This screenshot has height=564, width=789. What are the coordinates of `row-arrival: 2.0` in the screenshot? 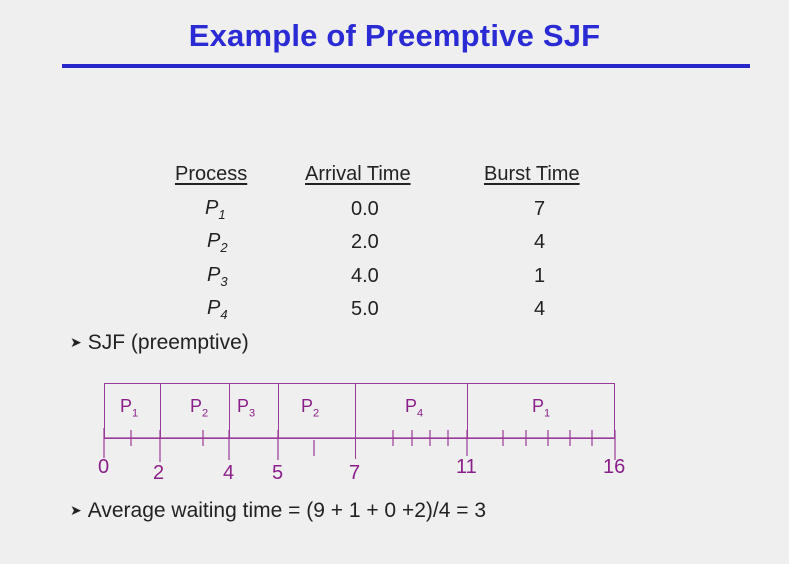 It's located at (365, 242).